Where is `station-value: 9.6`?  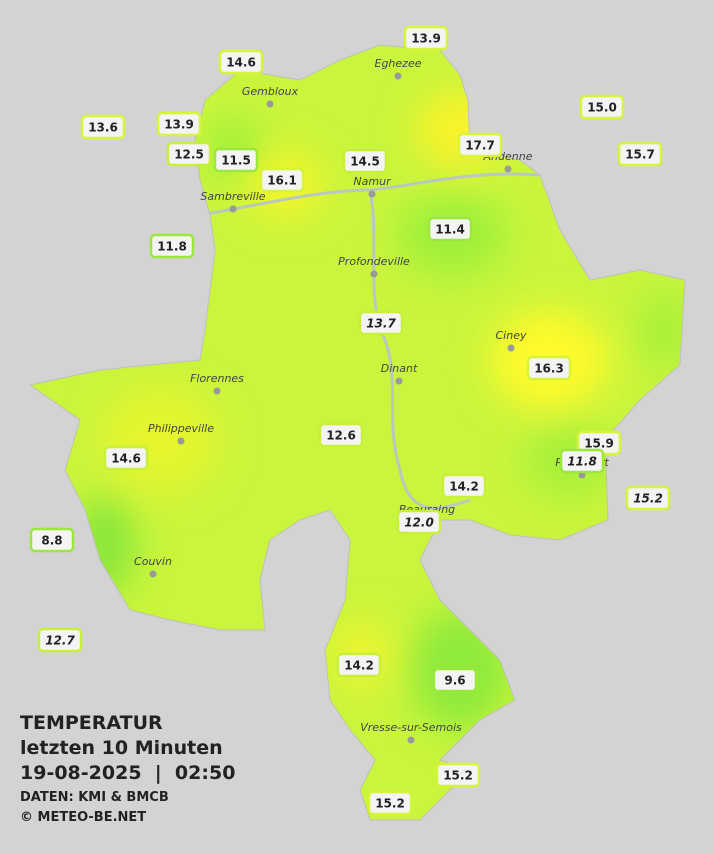
station-value: 9.6 is located at coordinates (454, 681).